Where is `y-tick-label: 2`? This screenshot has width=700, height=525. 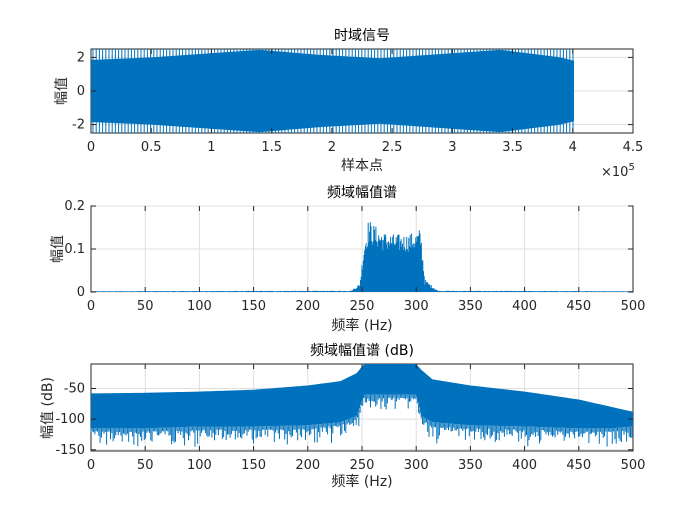
y-tick-label: 2 is located at coordinates (81, 57).